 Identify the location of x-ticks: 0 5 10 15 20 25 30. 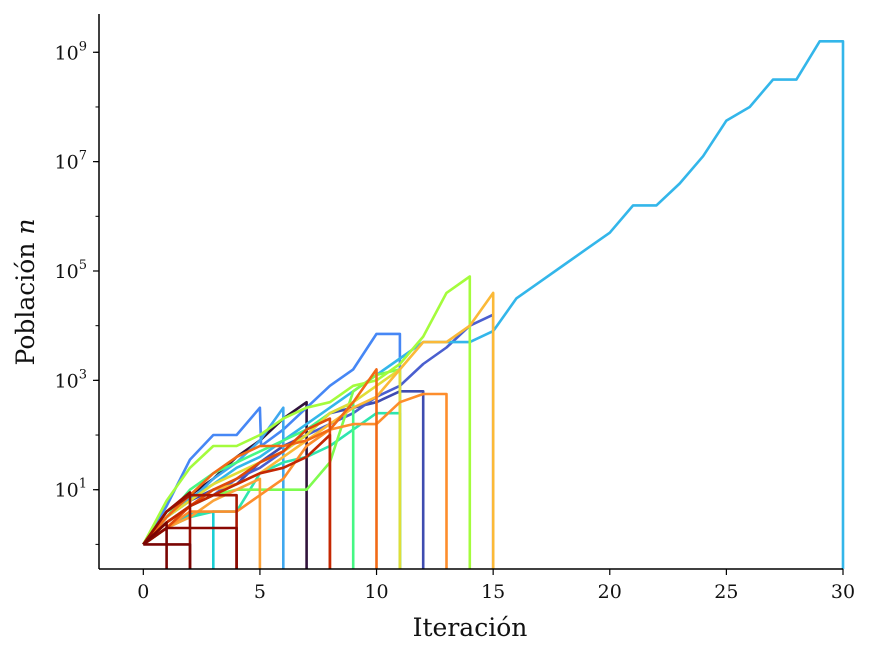
(496, 586).